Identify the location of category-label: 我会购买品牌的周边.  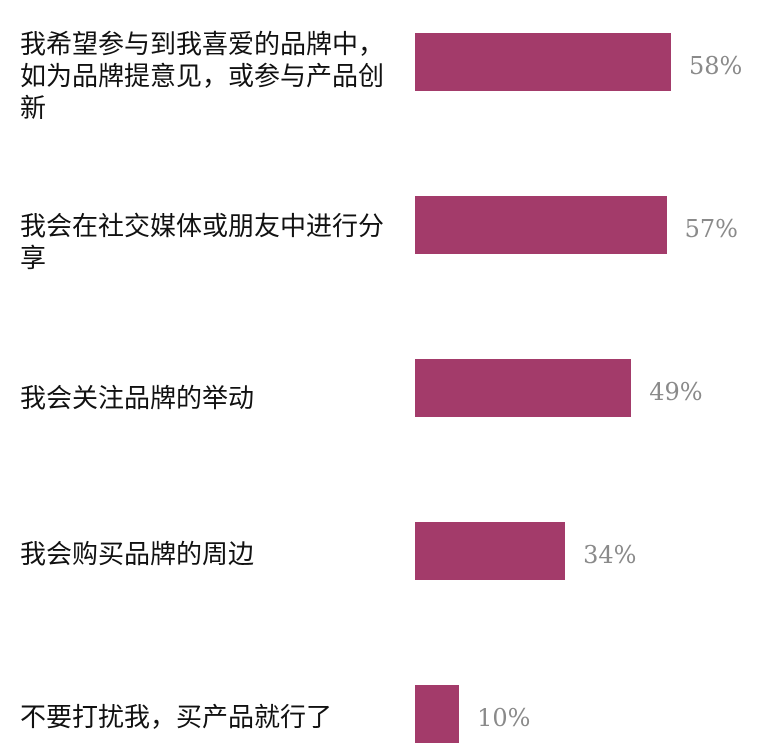
(137, 555).